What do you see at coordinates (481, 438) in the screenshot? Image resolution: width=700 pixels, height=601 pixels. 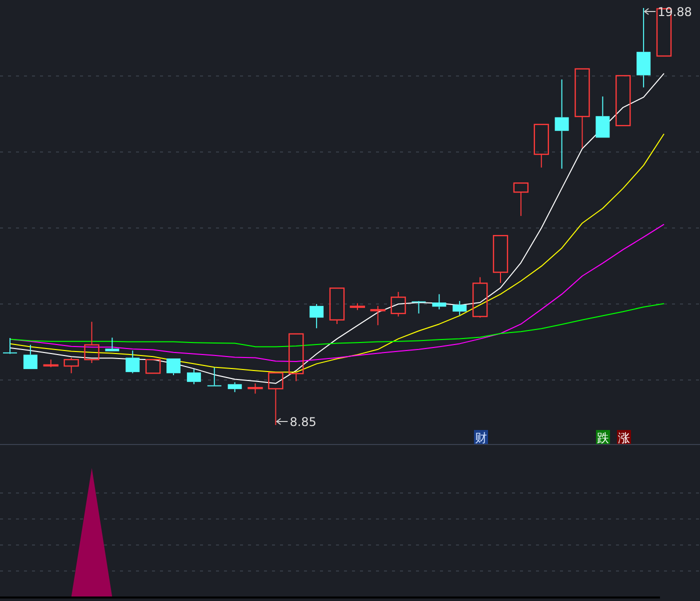 I see `text: 财` at bounding box center [481, 438].